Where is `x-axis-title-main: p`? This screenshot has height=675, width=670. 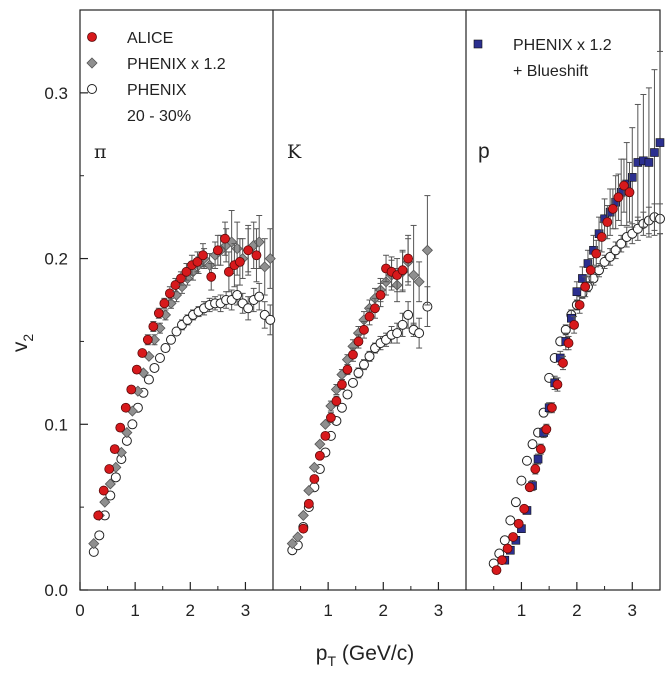 x-axis-title-main: p is located at coordinates (322, 653).